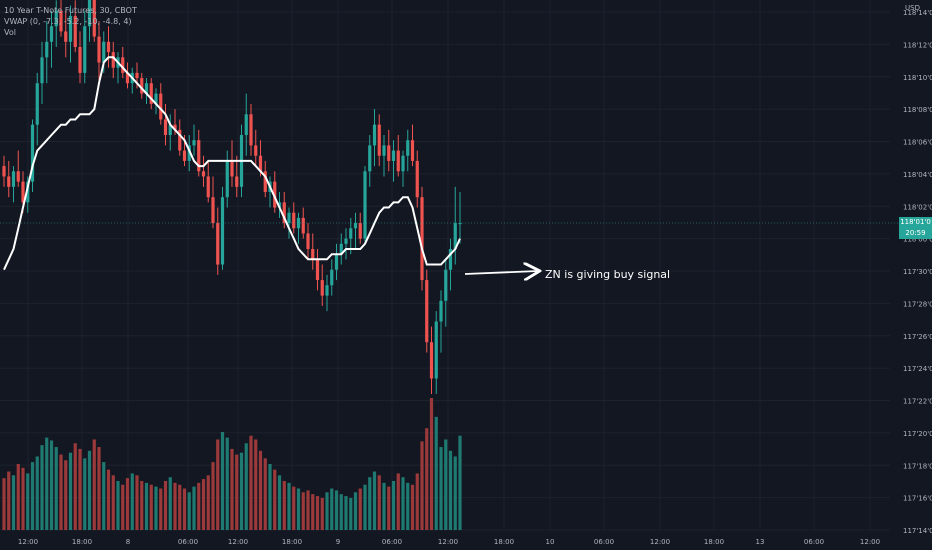  Describe the element at coordinates (917, 466) in the screenshot. I see `y-tick-label: 117'18'0` at that location.